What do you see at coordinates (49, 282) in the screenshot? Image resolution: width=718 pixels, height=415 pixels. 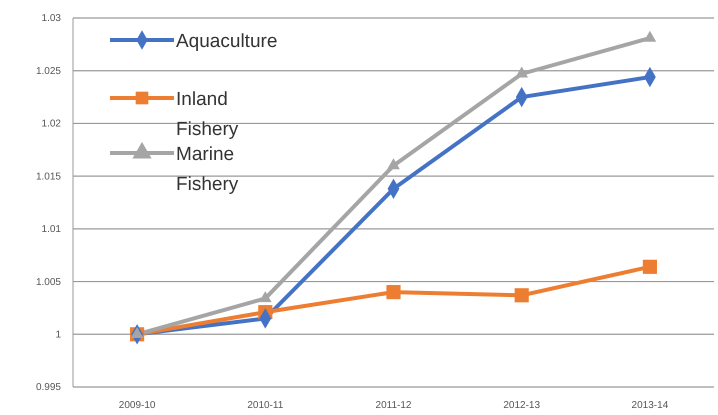 I see `y-tick-label: 1.005` at bounding box center [49, 282].